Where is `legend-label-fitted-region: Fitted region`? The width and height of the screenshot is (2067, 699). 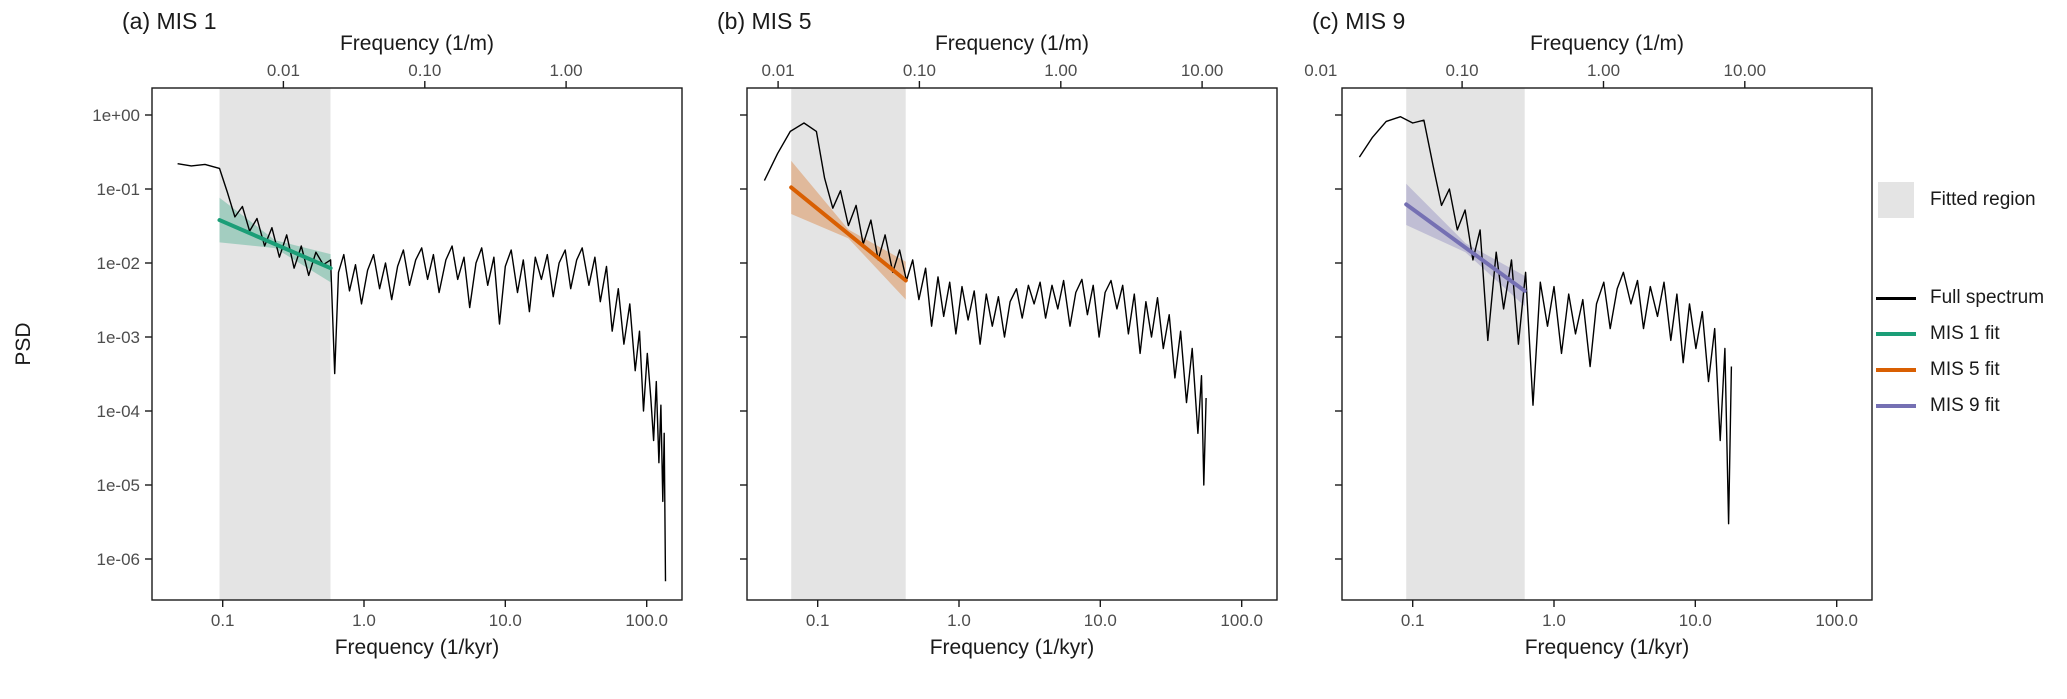 legend-label-fitted-region: Fitted region is located at coordinates (1983, 199).